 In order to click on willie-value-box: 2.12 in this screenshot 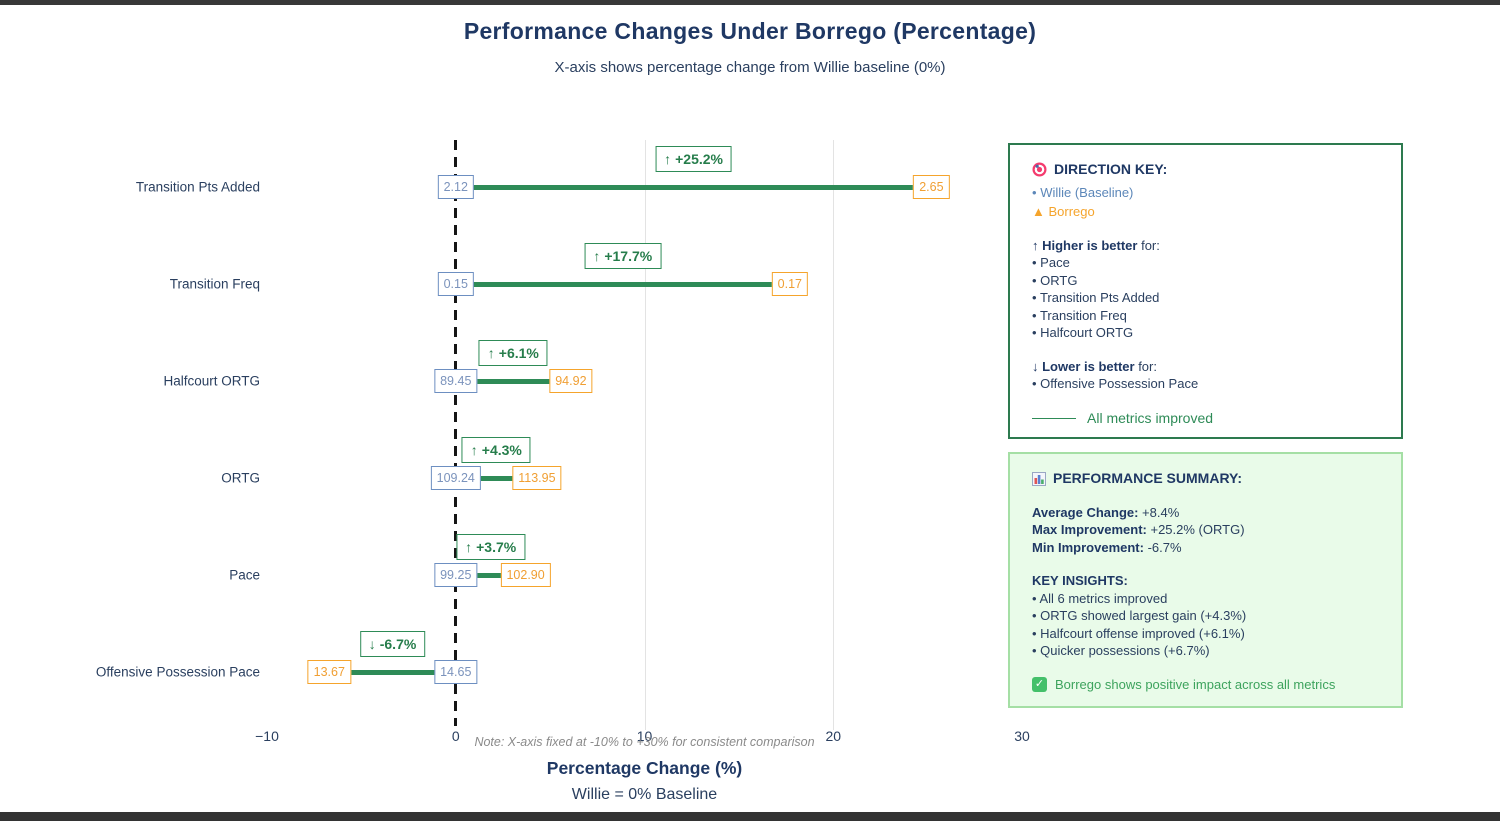, I will do `click(455, 187)`.